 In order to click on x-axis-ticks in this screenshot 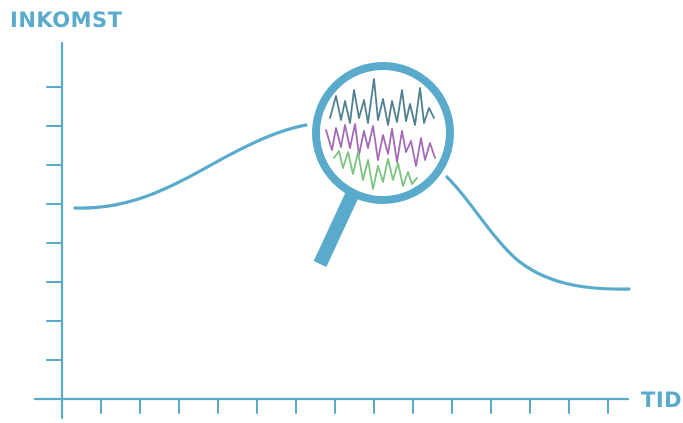, I will do `click(354, 406)`.